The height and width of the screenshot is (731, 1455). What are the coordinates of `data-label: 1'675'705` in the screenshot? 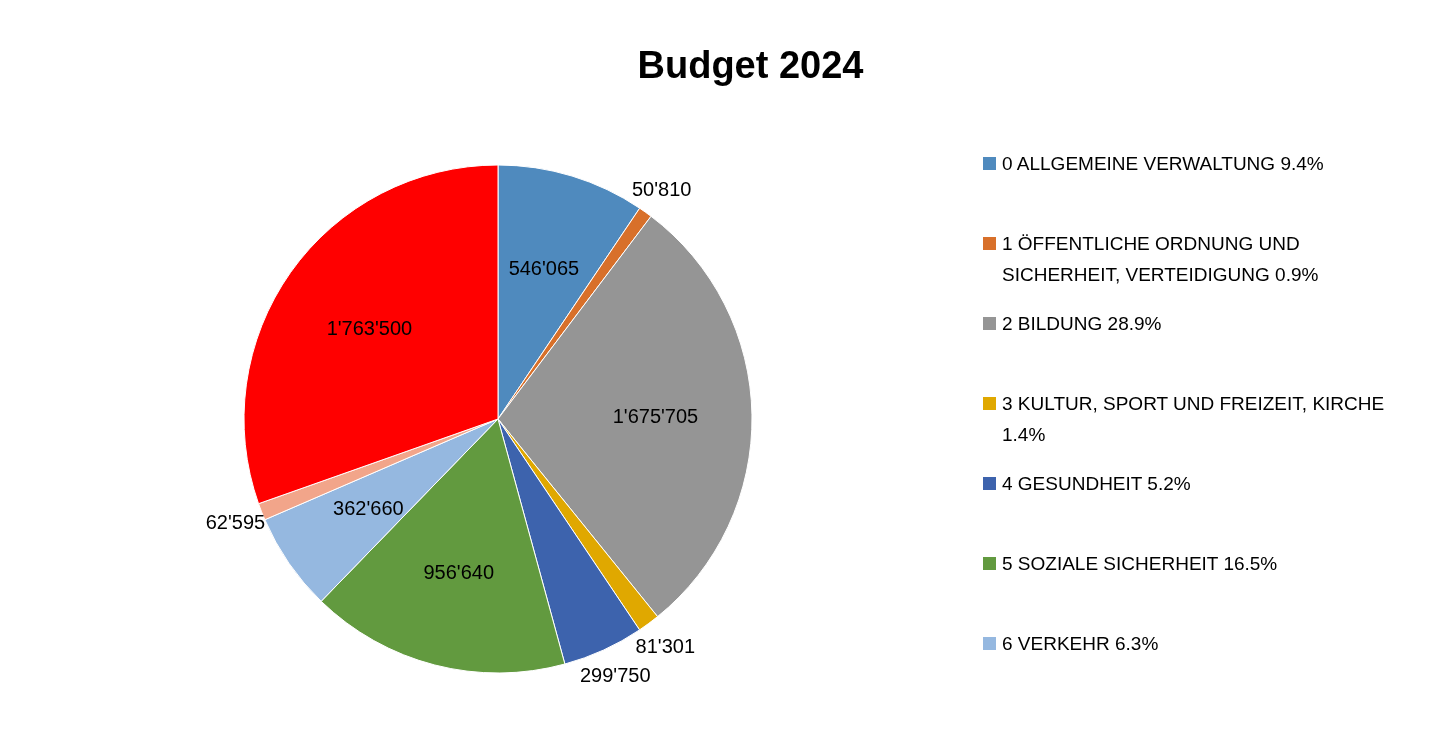 It's located at (655, 416).